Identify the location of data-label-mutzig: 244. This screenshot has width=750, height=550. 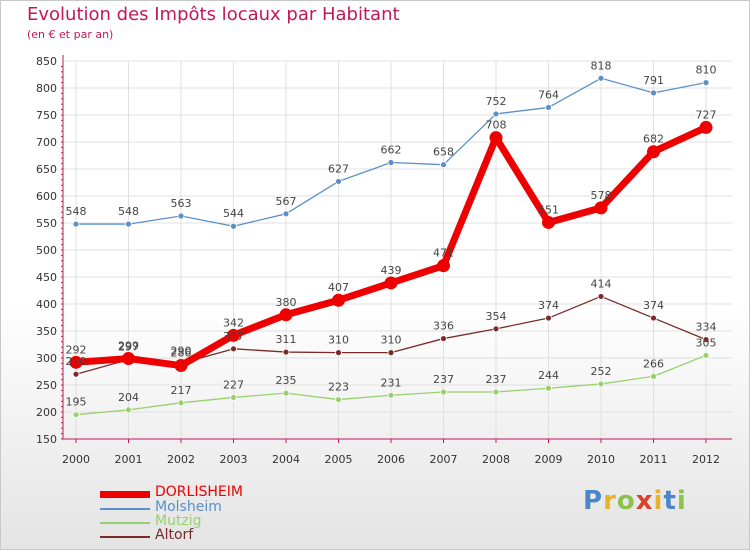
(548, 375).